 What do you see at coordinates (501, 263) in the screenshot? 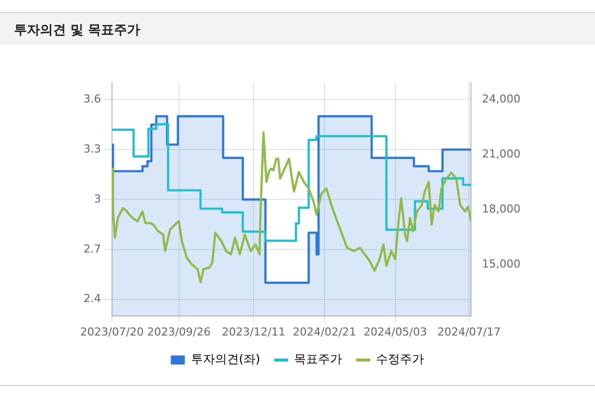
I see `y2-tick-label: 15,000` at bounding box center [501, 263].